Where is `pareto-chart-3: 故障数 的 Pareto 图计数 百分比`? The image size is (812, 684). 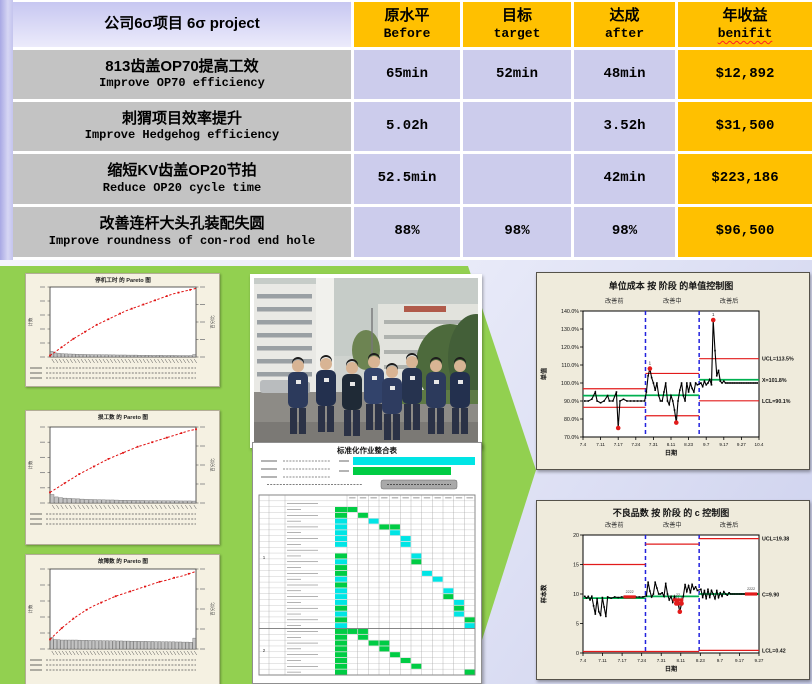
pareto-chart-3: 故障数 的 Pareto 图计数 百分比 is located at coordinates (122, 619).